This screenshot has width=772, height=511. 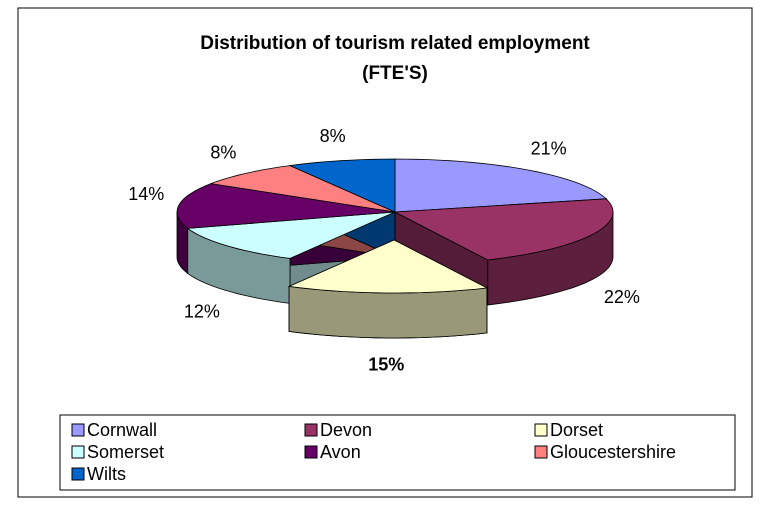 What do you see at coordinates (622, 297) in the screenshot?
I see `data-label: 22%` at bounding box center [622, 297].